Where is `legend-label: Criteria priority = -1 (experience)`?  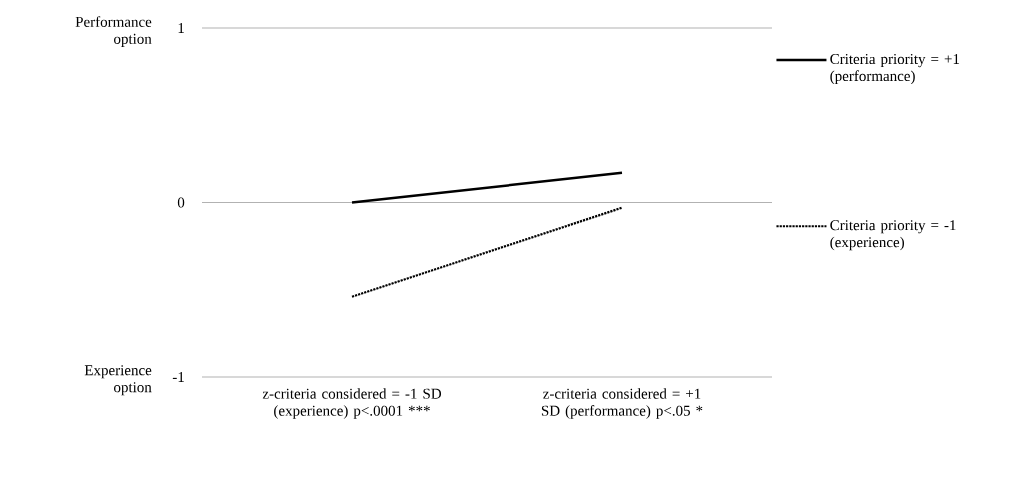
legend-label: Criteria priority = -1 (experience) is located at coordinates (893, 235).